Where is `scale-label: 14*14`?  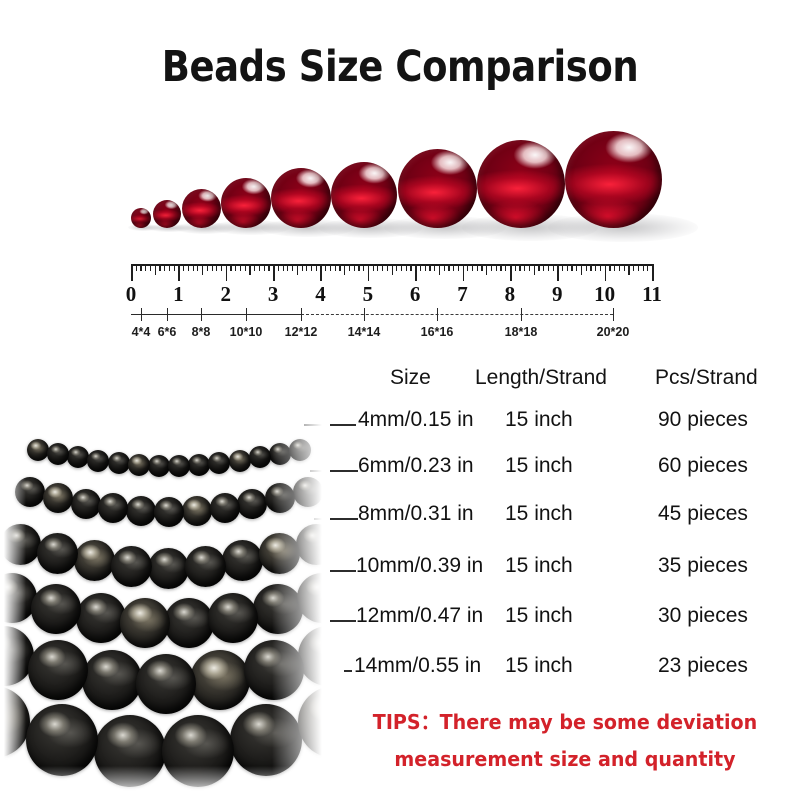 scale-label: 14*14 is located at coordinates (364, 332).